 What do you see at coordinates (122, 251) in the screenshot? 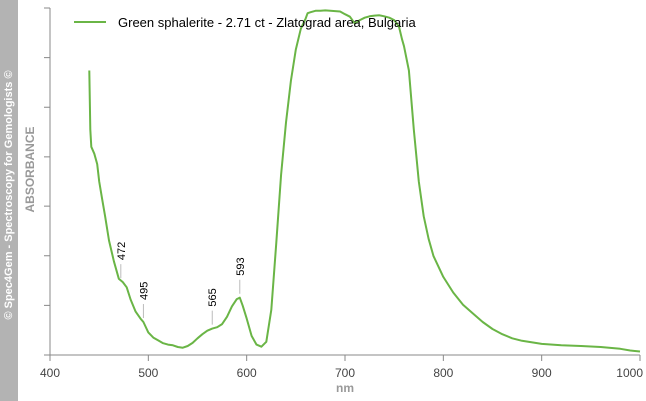
I see `annotation-472: 472` at bounding box center [122, 251].